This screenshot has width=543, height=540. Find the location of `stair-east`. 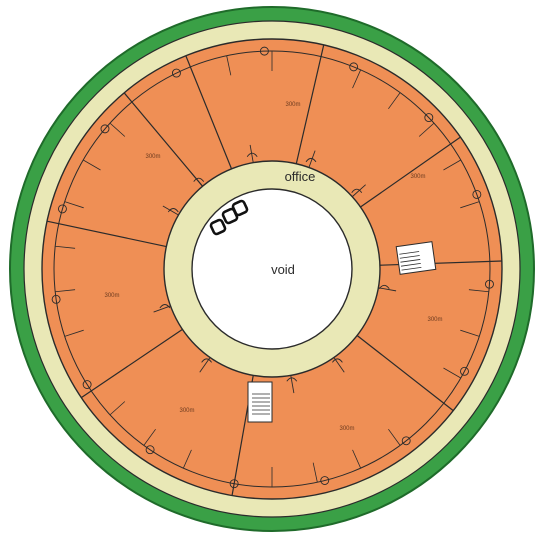

stair-east is located at coordinates (416, 258).